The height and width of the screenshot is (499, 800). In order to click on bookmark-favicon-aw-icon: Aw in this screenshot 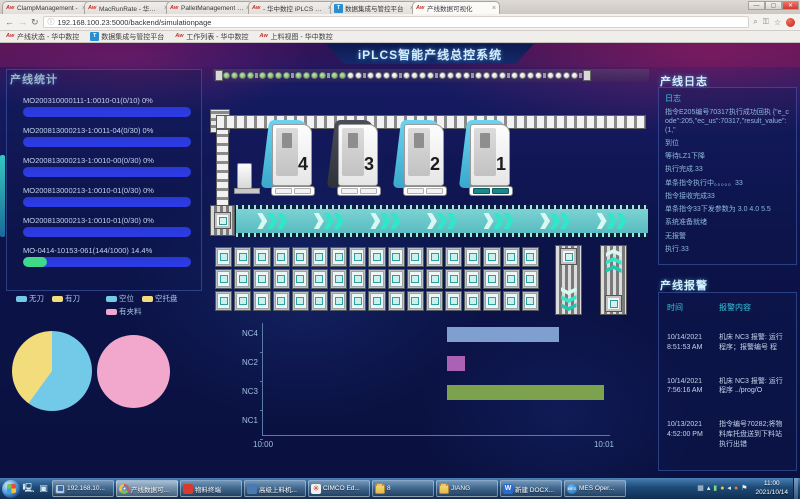, I will do `click(263, 36)`.